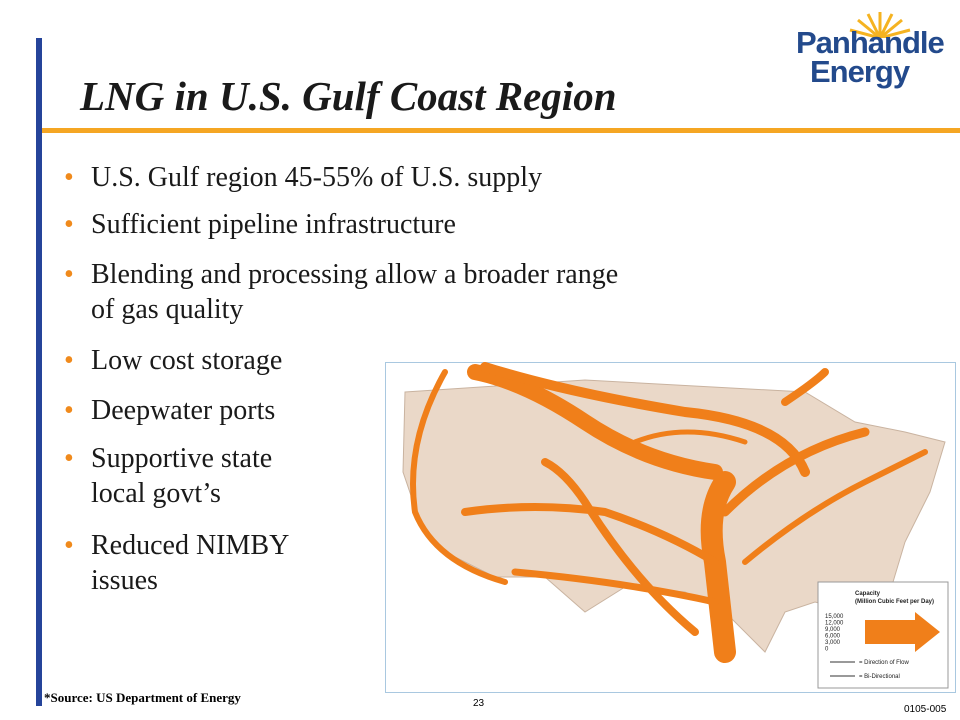  I want to click on bullet: • Sufficient pipeline infrastructure, so click(260, 224).